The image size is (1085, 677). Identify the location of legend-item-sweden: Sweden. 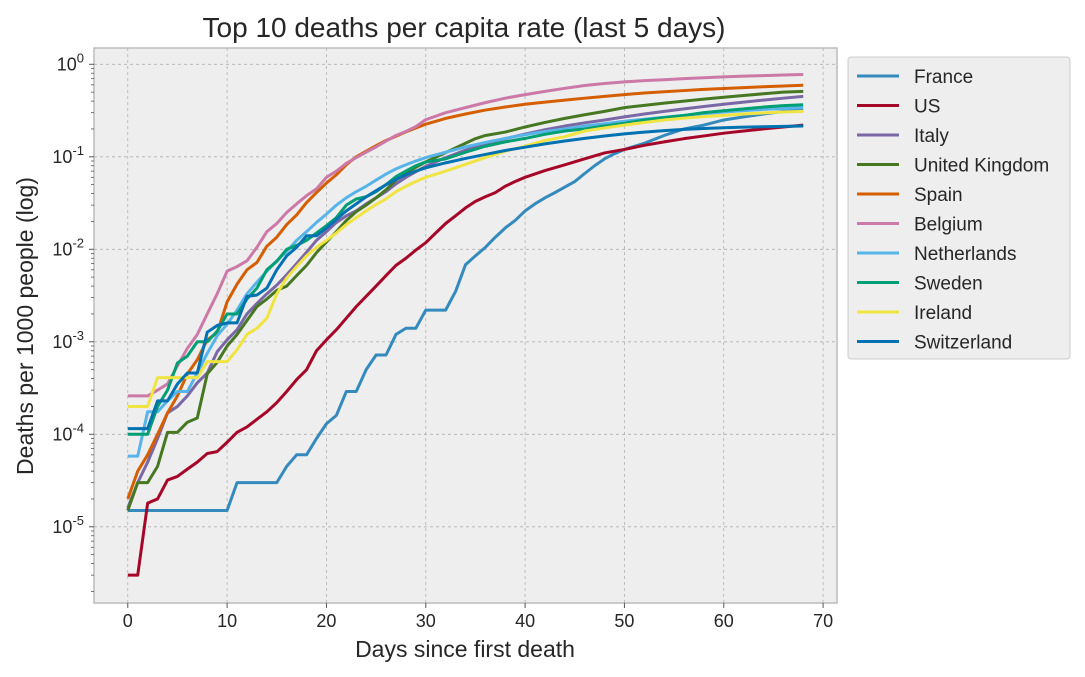
(920, 284).